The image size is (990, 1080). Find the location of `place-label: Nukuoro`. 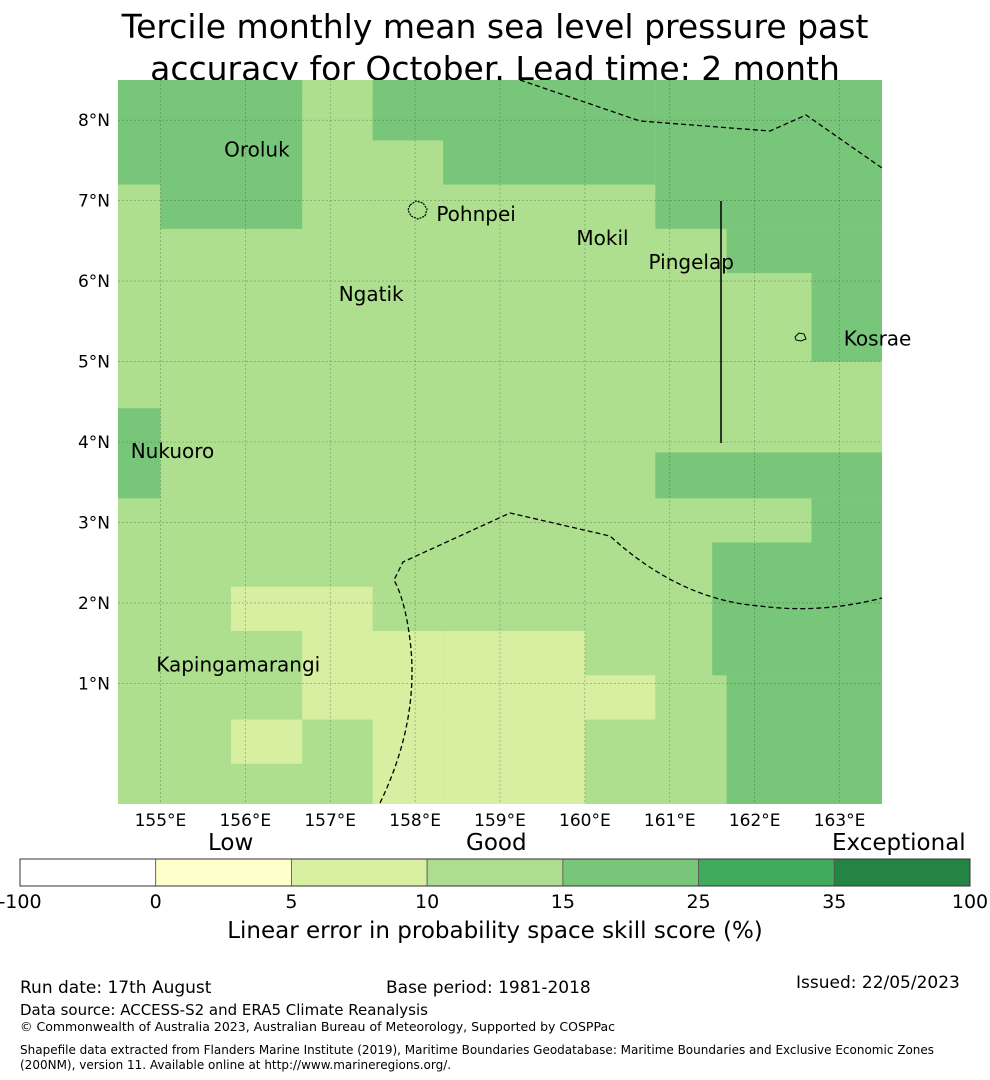

place-label: Nukuoro is located at coordinates (173, 451).